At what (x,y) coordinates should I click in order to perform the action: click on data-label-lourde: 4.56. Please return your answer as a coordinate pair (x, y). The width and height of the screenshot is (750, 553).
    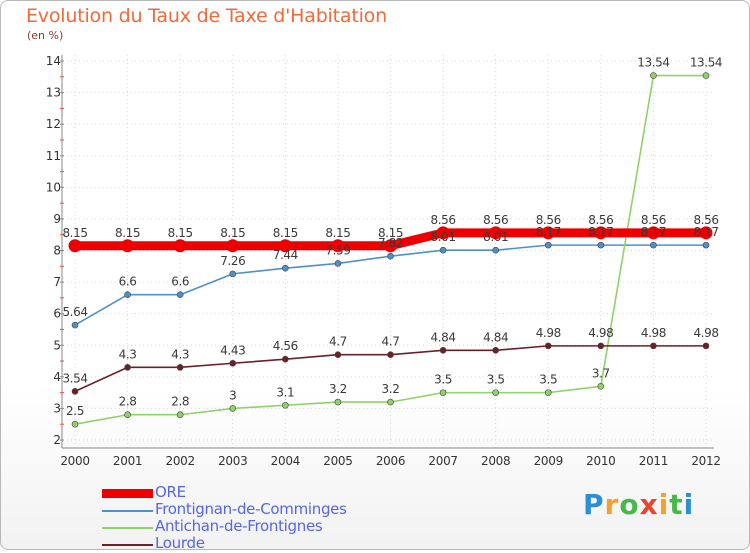
    Looking at the image, I should click on (285, 346).